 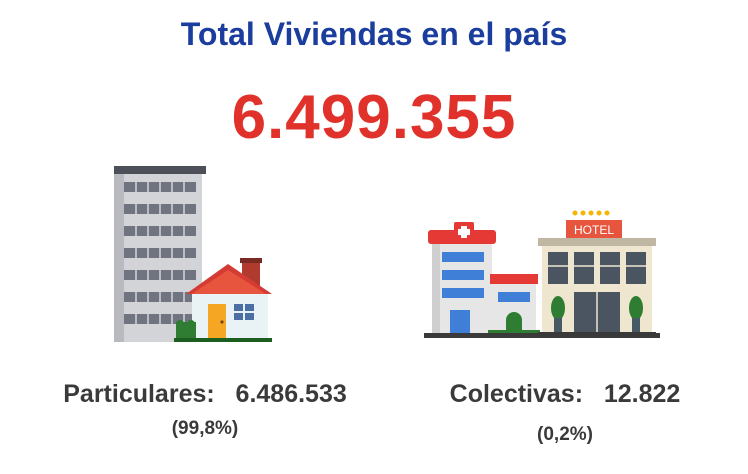 What do you see at coordinates (597, 273) in the screenshot?
I see `hotel-icon: HOTEL` at bounding box center [597, 273].